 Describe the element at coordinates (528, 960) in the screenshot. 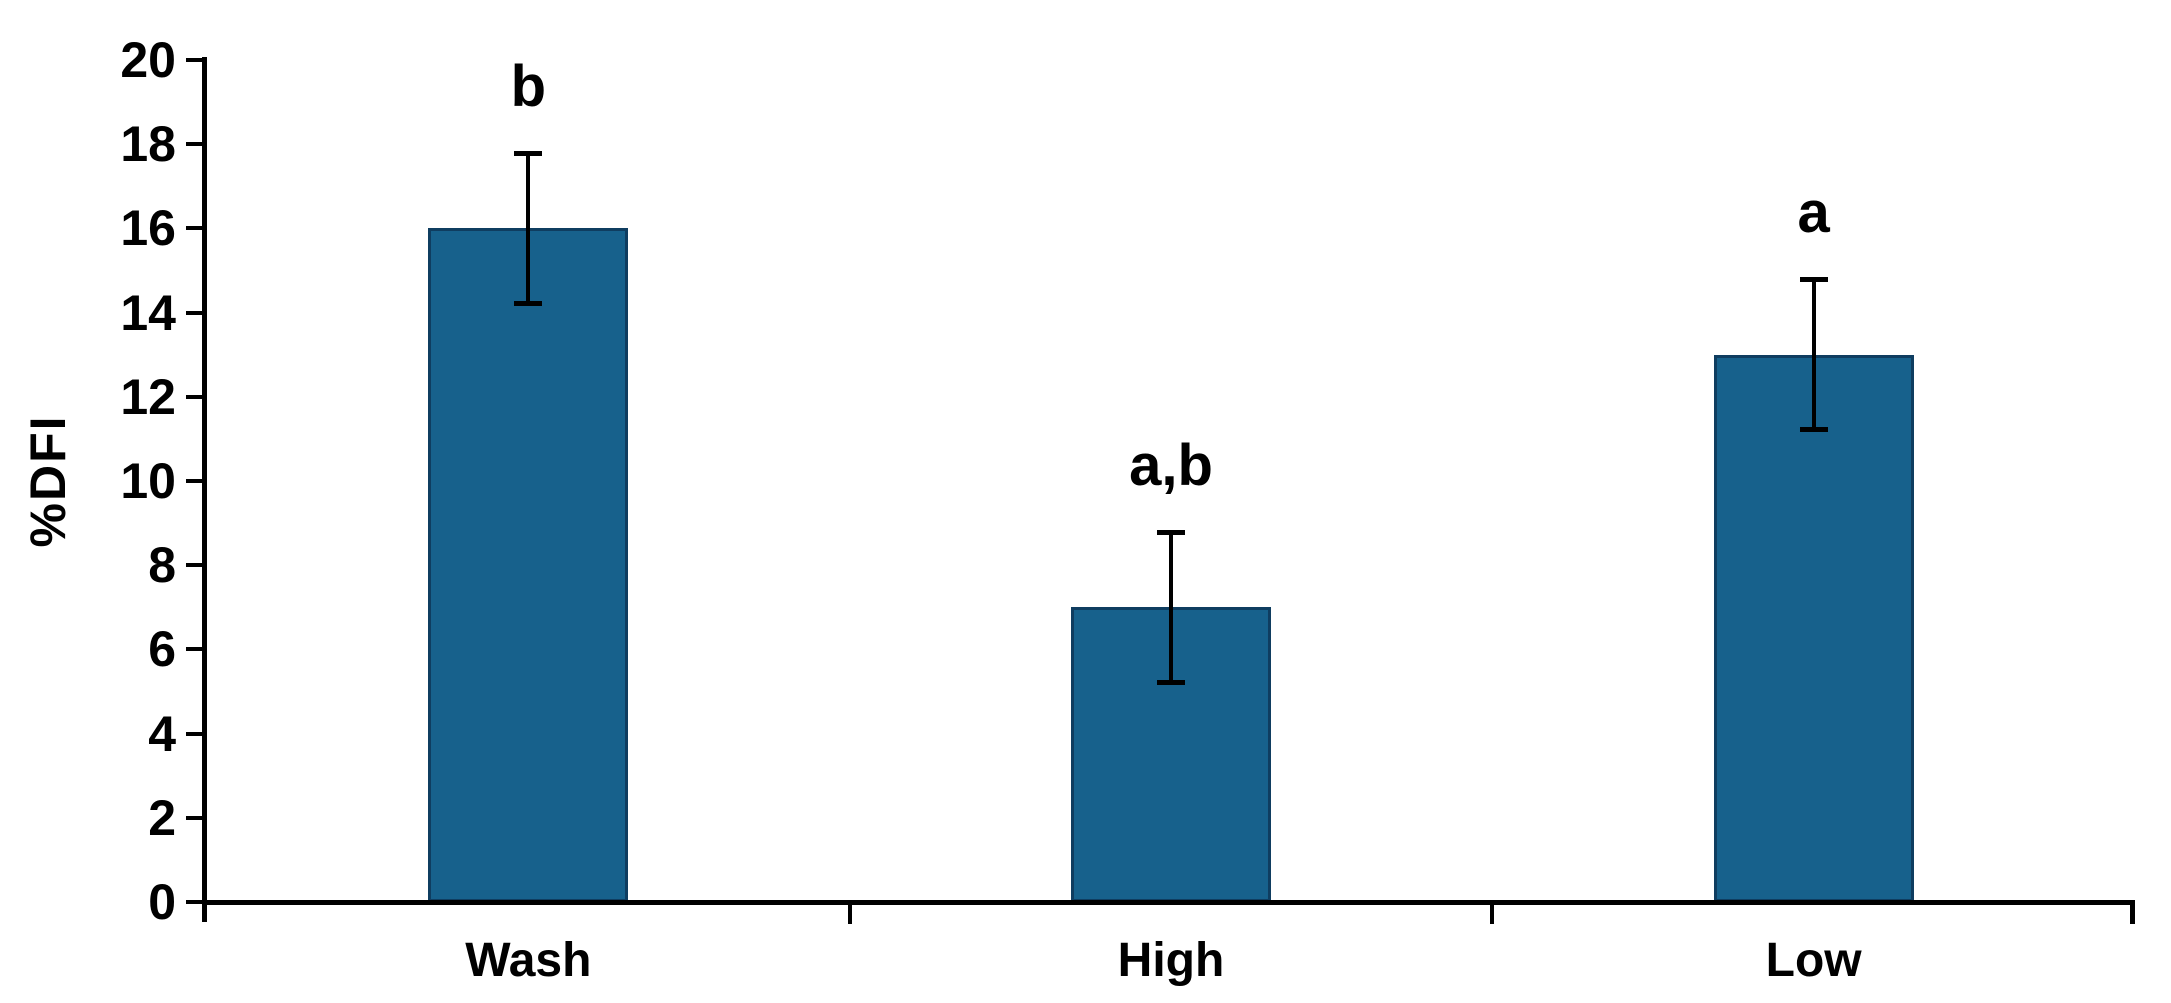

I see `x-tick-label-wash: Wash` at that location.